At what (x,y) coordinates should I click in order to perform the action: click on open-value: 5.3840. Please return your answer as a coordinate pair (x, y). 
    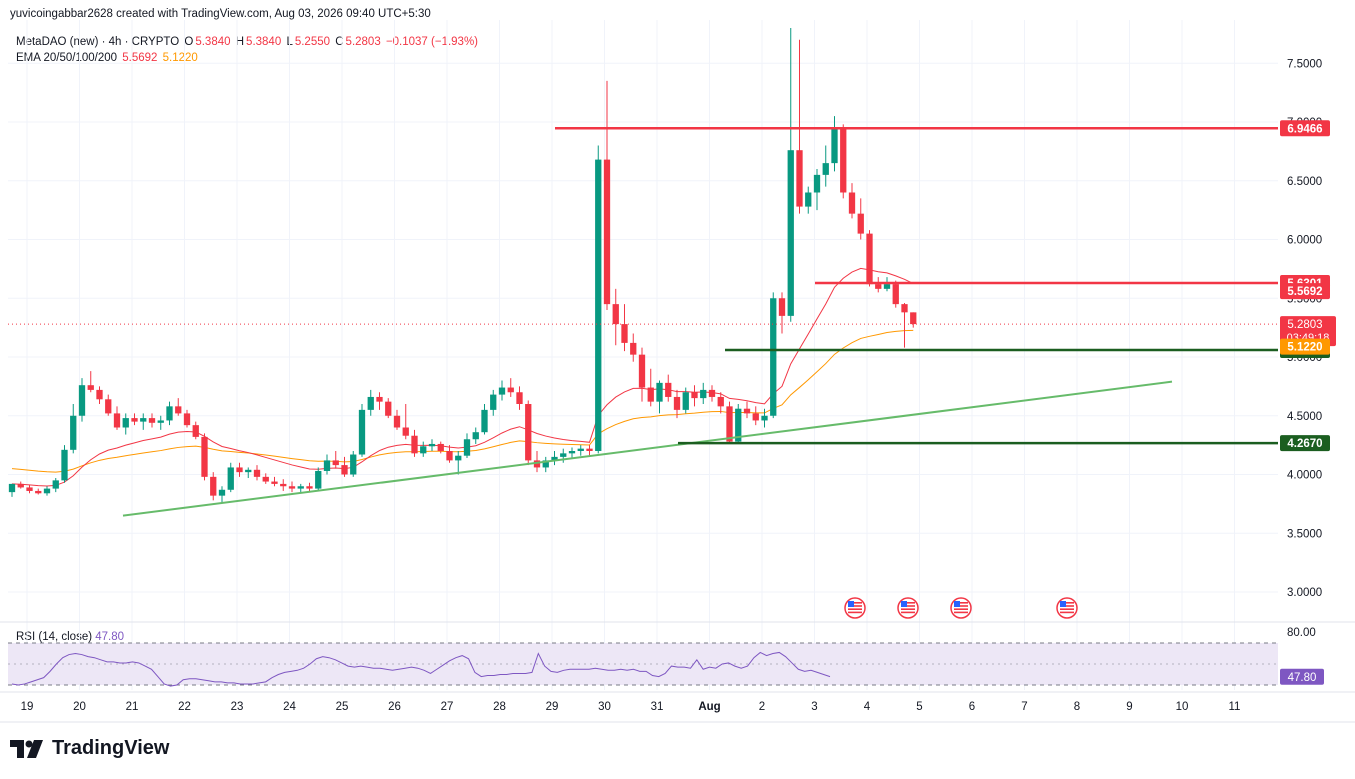
    Looking at the image, I should click on (213, 42).